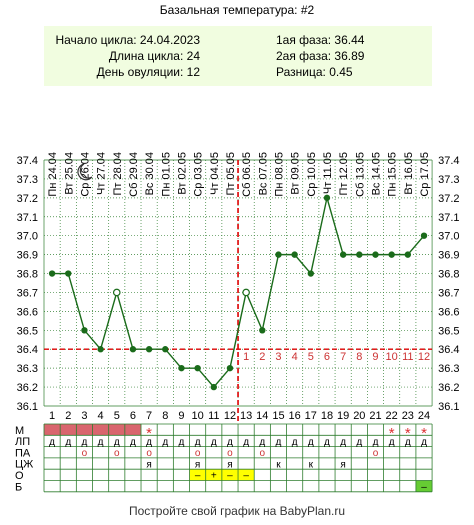  Describe the element at coordinates (182, 173) in the screenshot. I see `date-label: Вт 02.05` at that location.